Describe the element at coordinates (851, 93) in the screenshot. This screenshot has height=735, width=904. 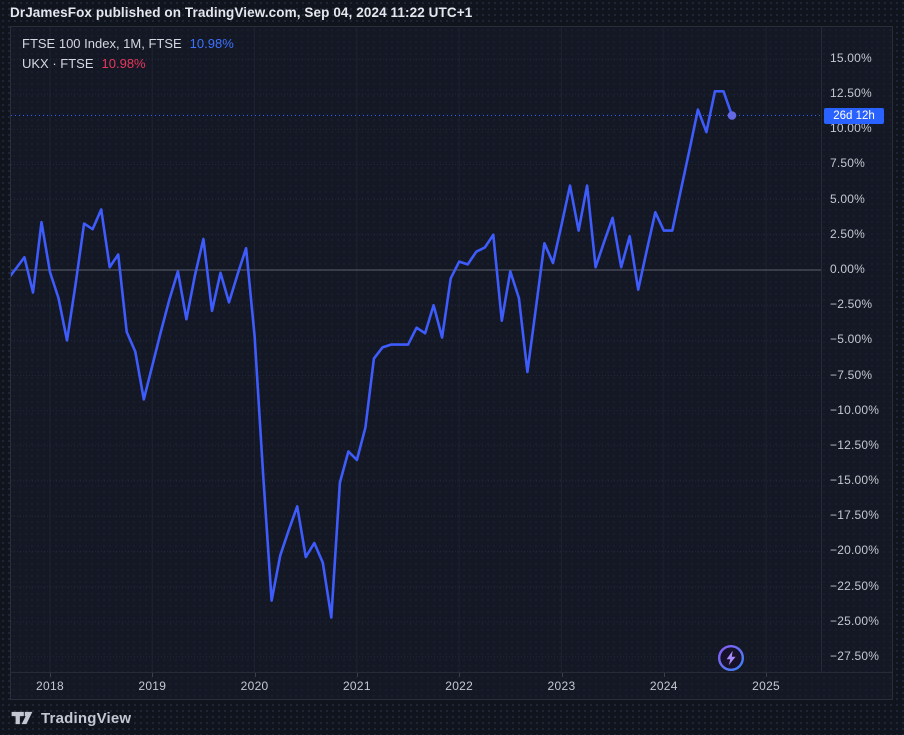
I see `price-axis-label: 12.50%` at that location.